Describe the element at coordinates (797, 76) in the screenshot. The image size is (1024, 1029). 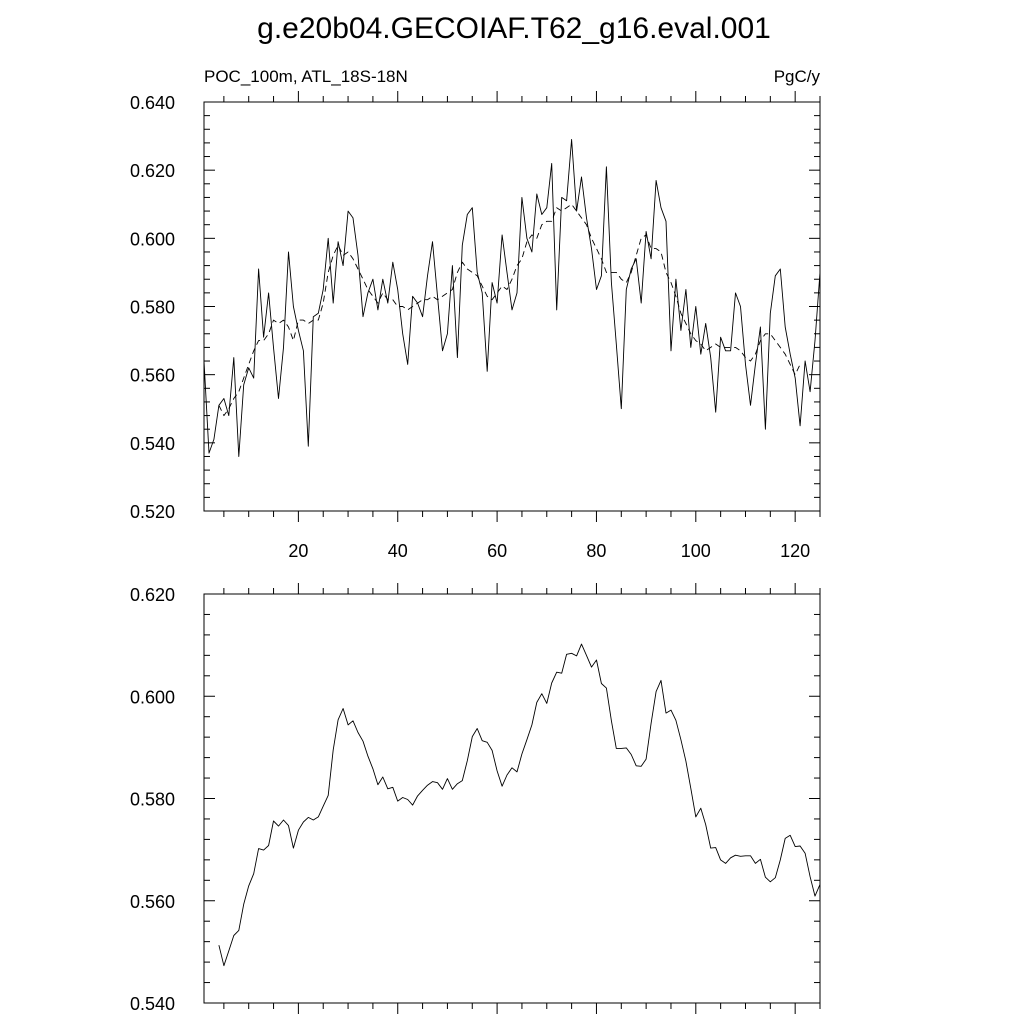
I see `chart-subtitle-units: PgC/y` at that location.